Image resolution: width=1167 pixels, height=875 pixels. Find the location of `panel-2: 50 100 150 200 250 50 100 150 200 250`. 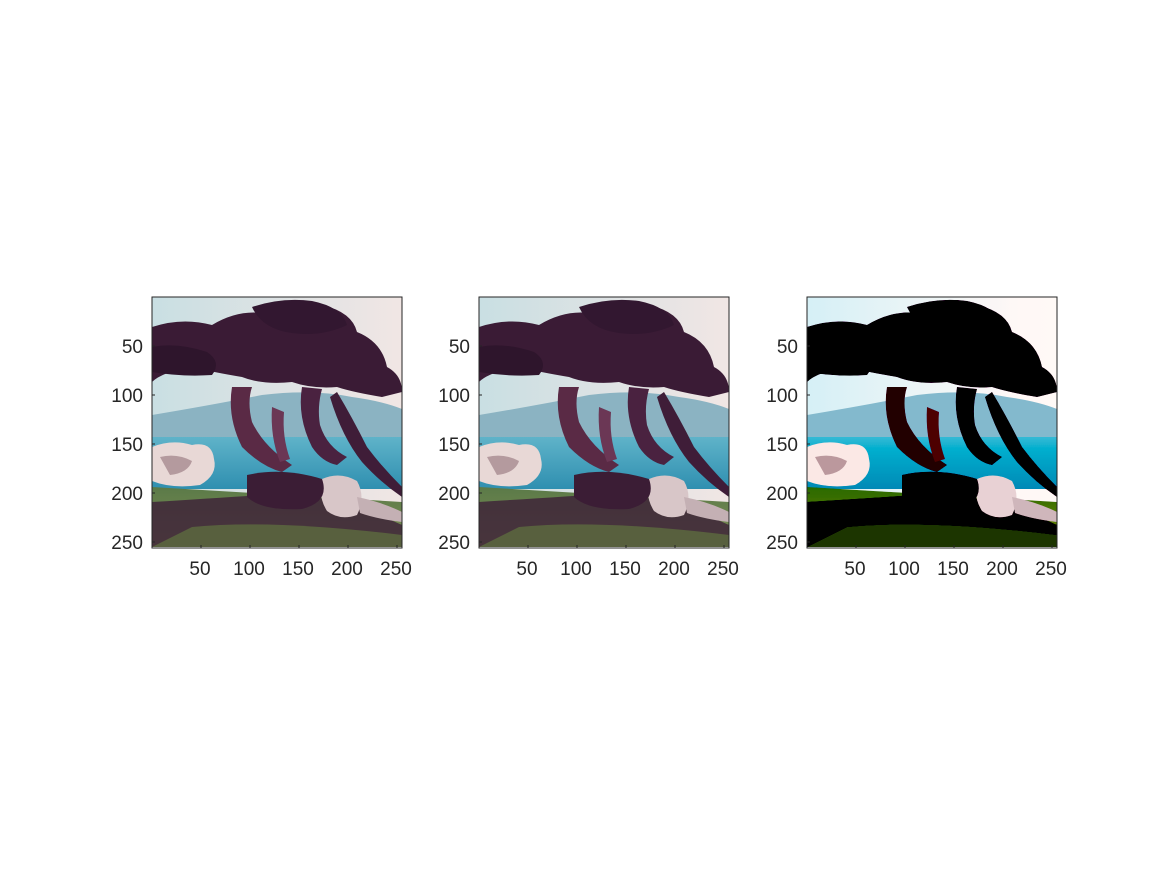

panel-2: 50 100 150 200 250 50 100 150 200 250 is located at coordinates (588, 438).